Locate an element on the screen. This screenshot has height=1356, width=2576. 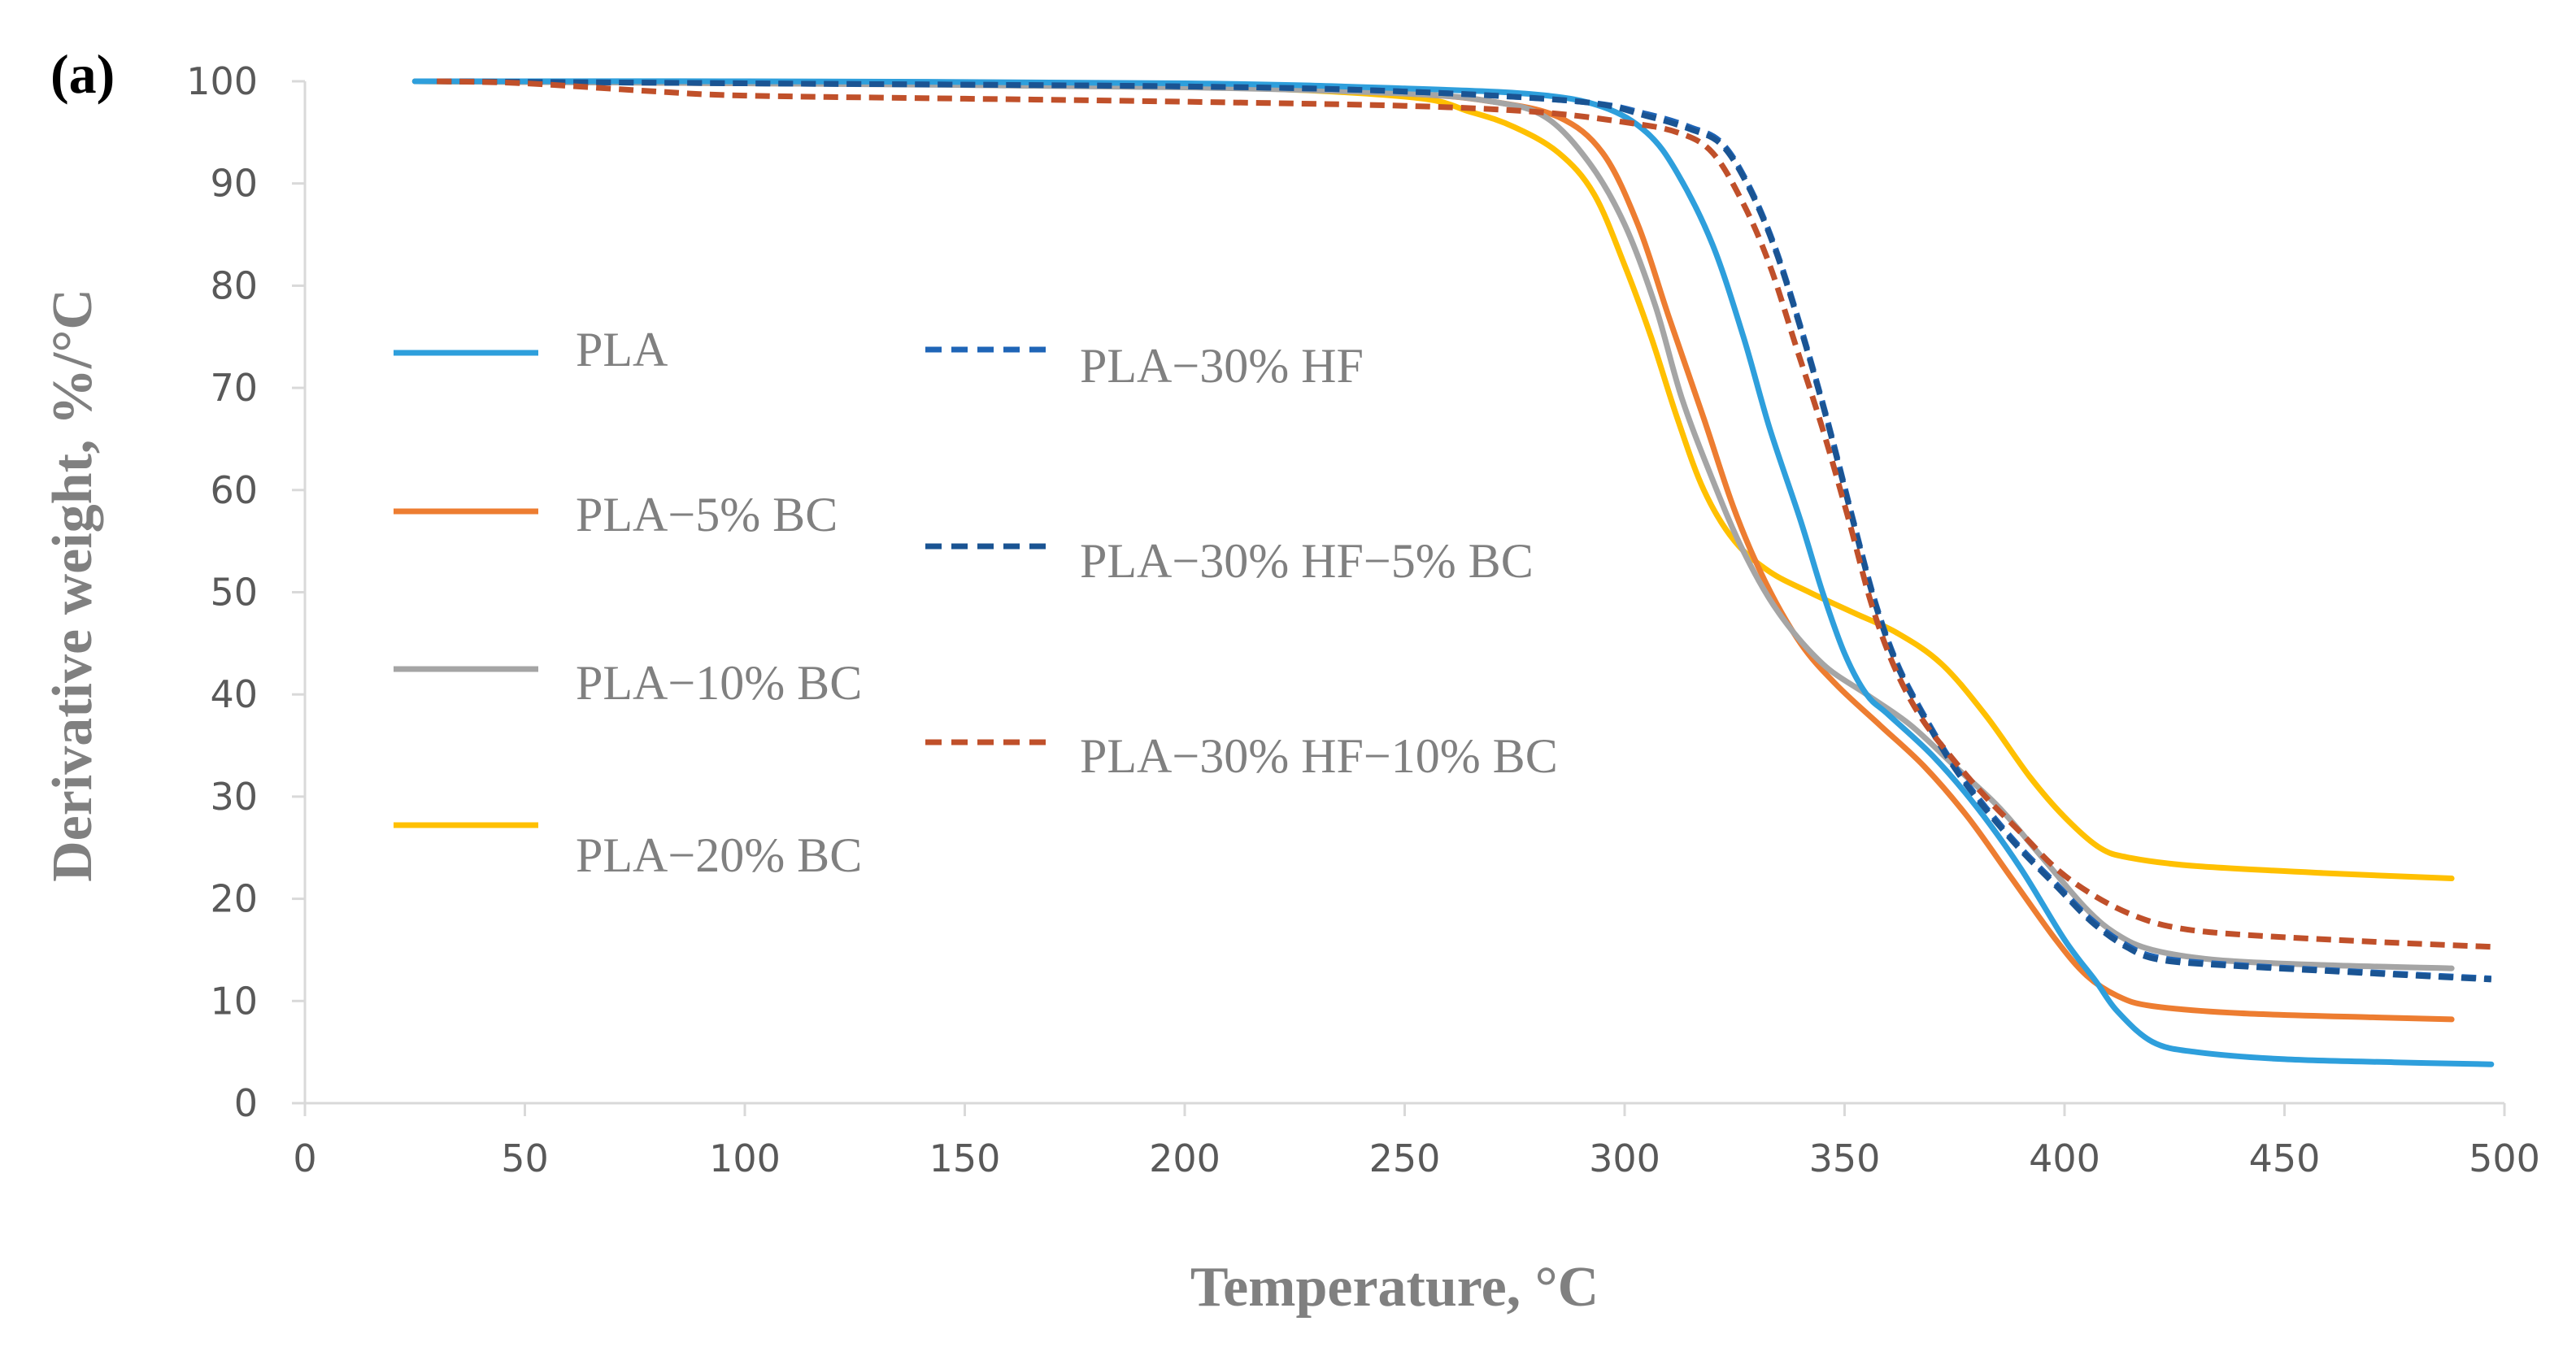
y-tick-label: 60 is located at coordinates (234, 490).